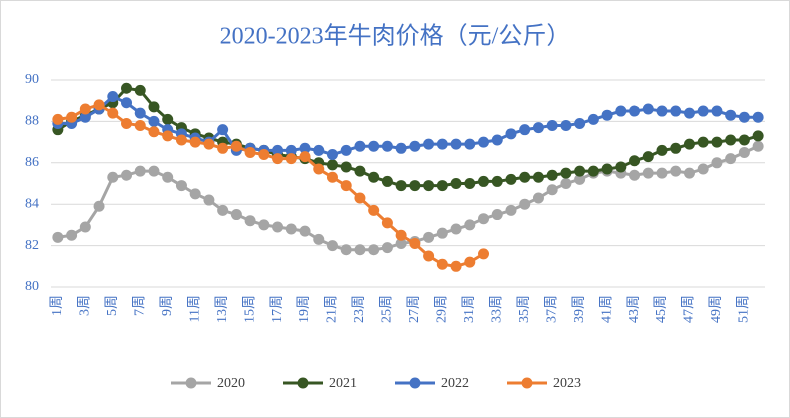 The height and width of the screenshot is (418, 790). I want to click on y-tick-label: 86, so click(32, 162).